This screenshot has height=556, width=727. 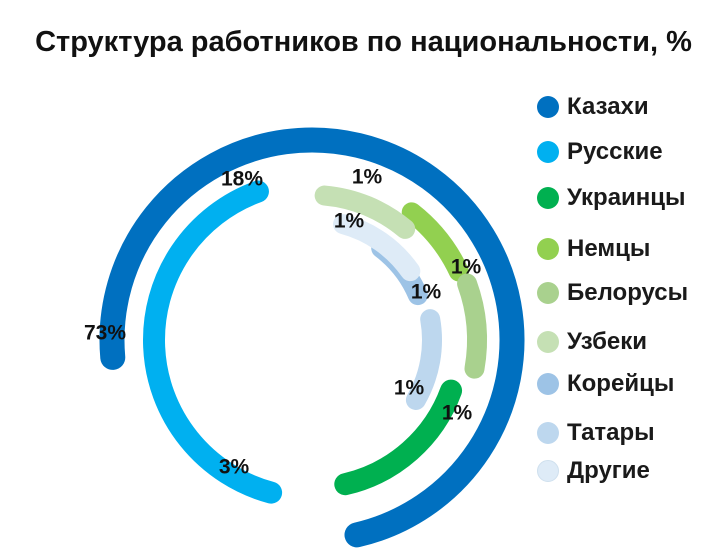 What do you see at coordinates (105, 333) in the screenshot?
I see `data-label-0: 73%` at bounding box center [105, 333].